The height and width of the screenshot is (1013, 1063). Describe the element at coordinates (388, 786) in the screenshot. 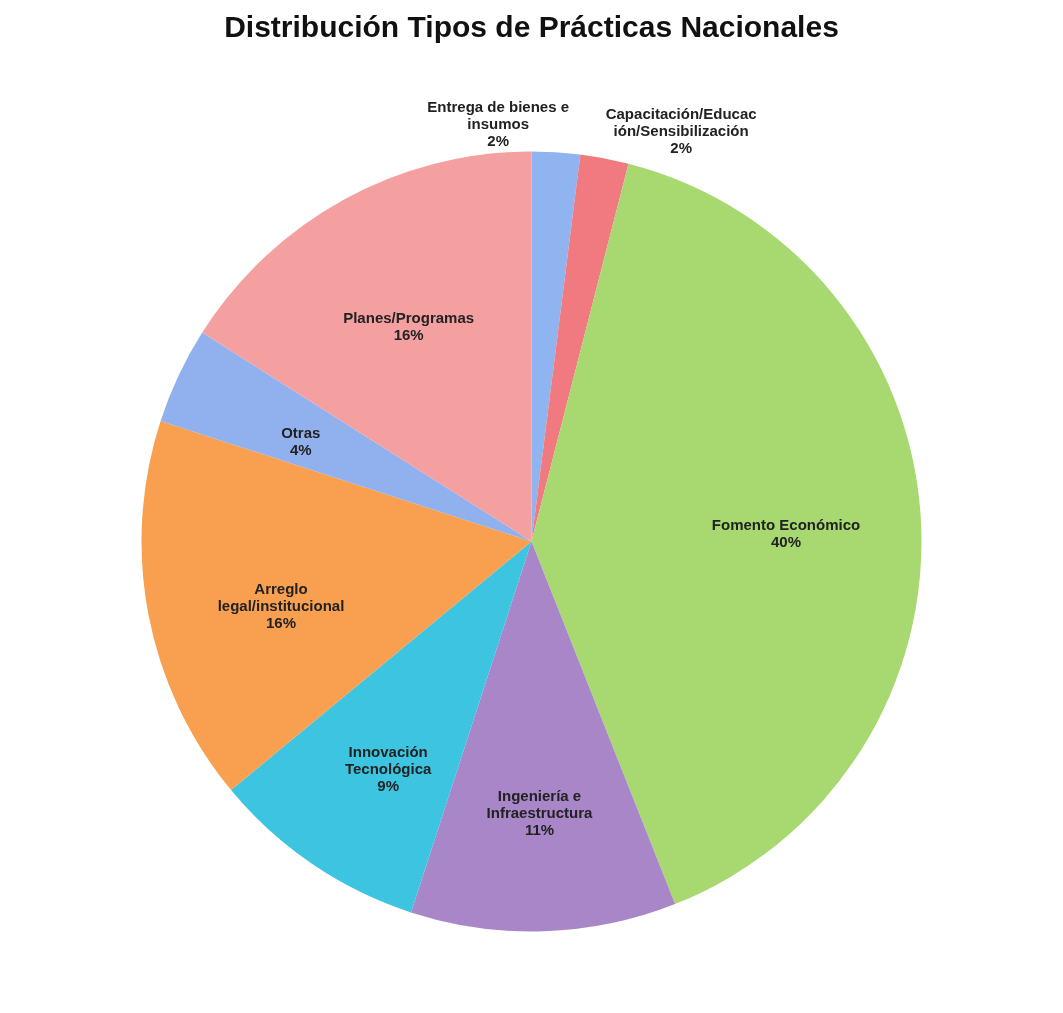

I see `data-label: 9%` at that location.